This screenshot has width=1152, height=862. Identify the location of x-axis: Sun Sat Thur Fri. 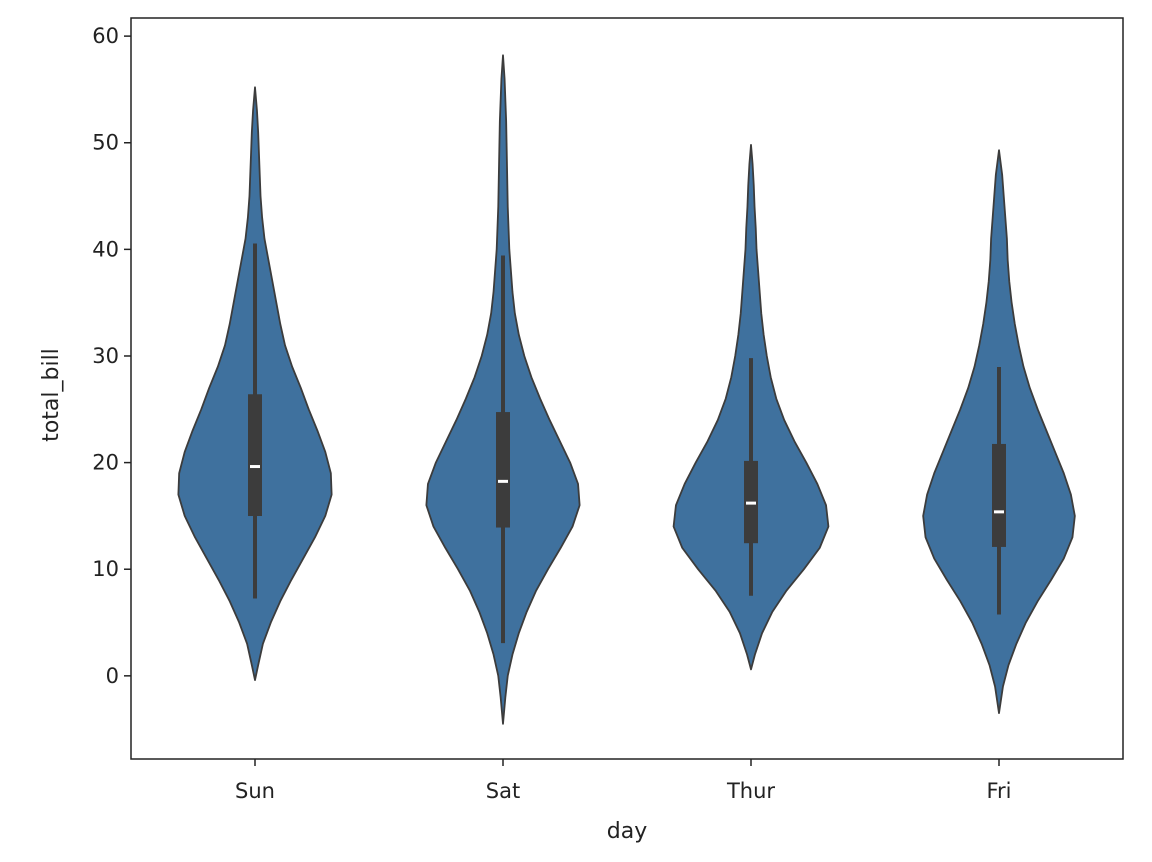
(623, 781).